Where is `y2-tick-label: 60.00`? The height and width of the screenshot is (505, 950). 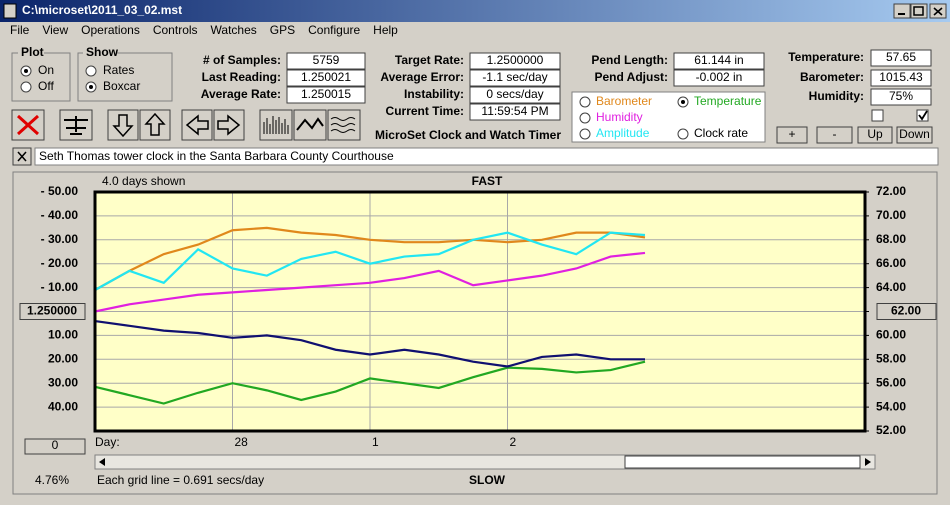
y2-tick-label: 60.00 is located at coordinates (891, 335).